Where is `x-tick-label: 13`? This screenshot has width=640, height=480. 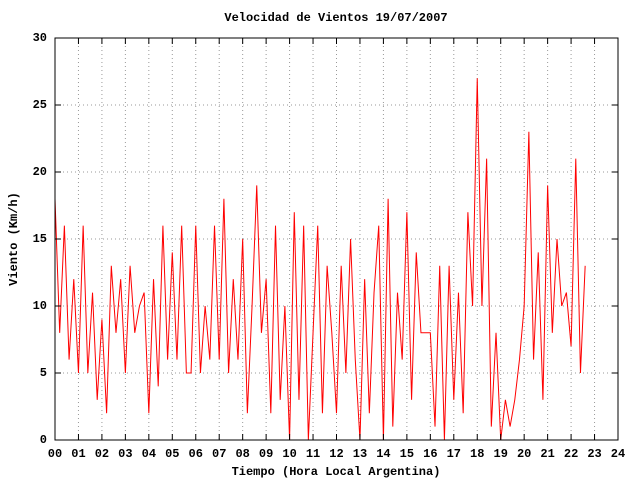 x-tick-label: 13 is located at coordinates (360, 454).